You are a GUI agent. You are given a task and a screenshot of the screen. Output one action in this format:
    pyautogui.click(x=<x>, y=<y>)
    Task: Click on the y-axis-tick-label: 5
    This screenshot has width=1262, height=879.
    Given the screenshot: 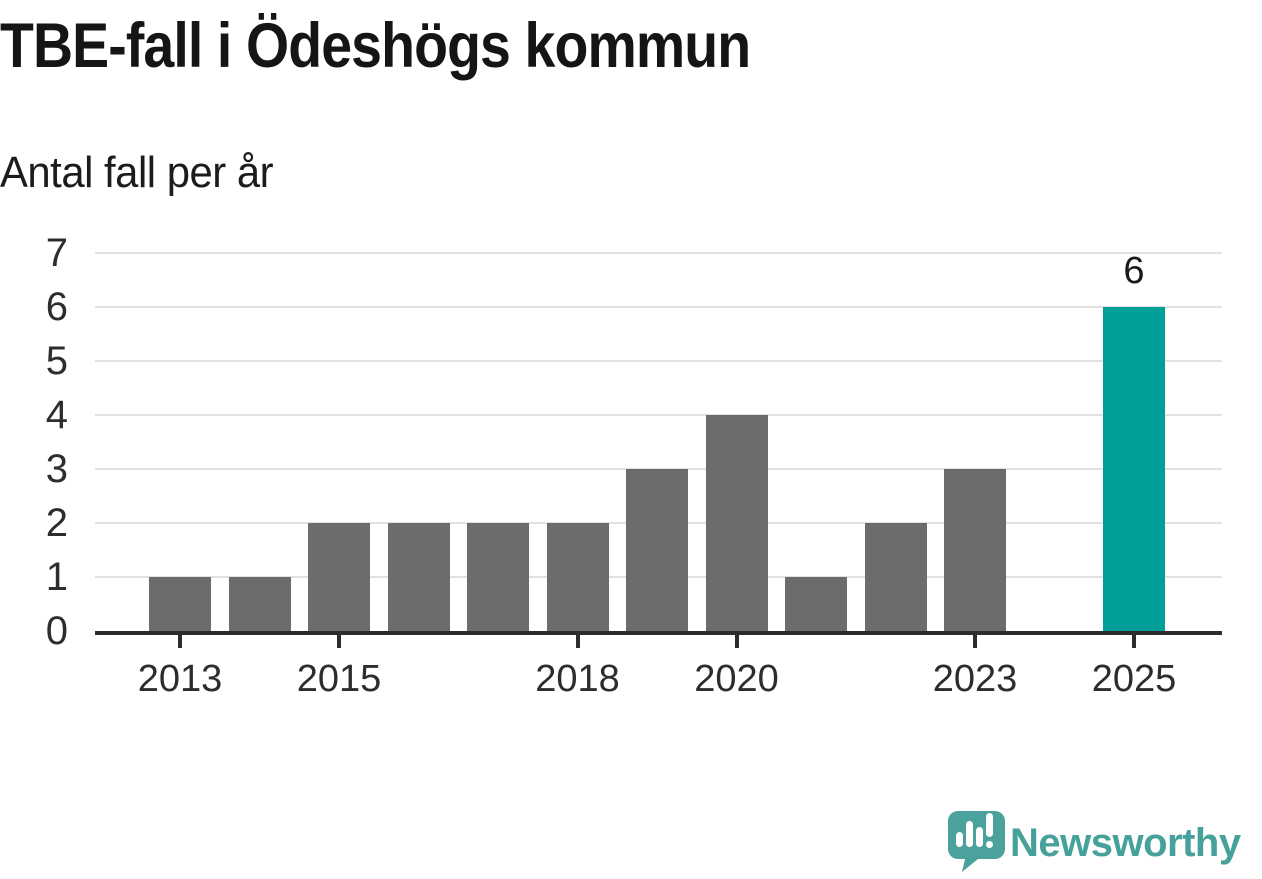 What is the action you would take?
    pyautogui.click(x=56, y=361)
    